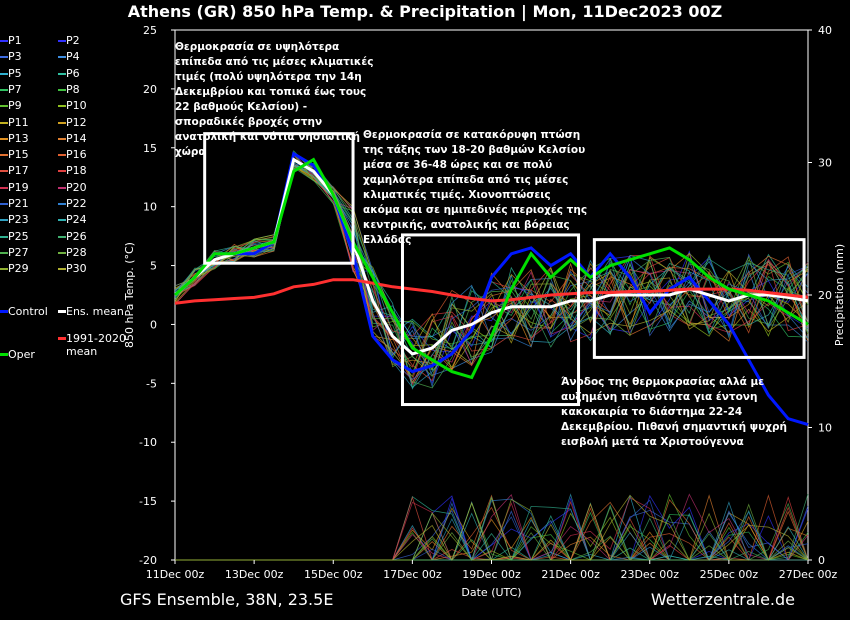 The width and height of the screenshot is (850, 620). Describe the element at coordinates (4, 204) in the screenshot. I see `legend-item-p21-swatch` at that location.